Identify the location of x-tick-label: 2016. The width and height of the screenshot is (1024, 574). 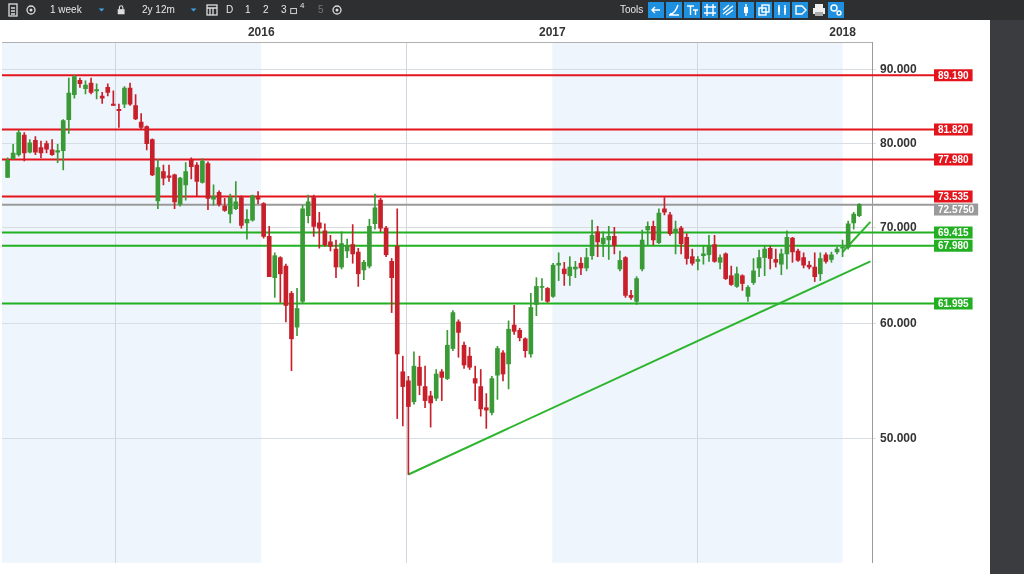
(261, 31).